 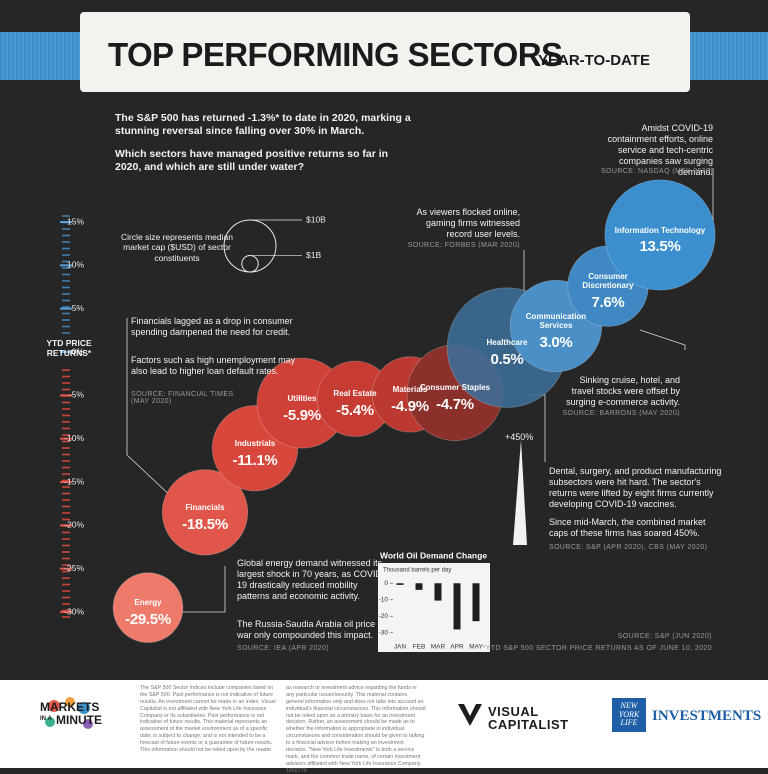 What do you see at coordinates (78, 351) in the screenshot?
I see `y-tick-label: 0%` at bounding box center [78, 351].